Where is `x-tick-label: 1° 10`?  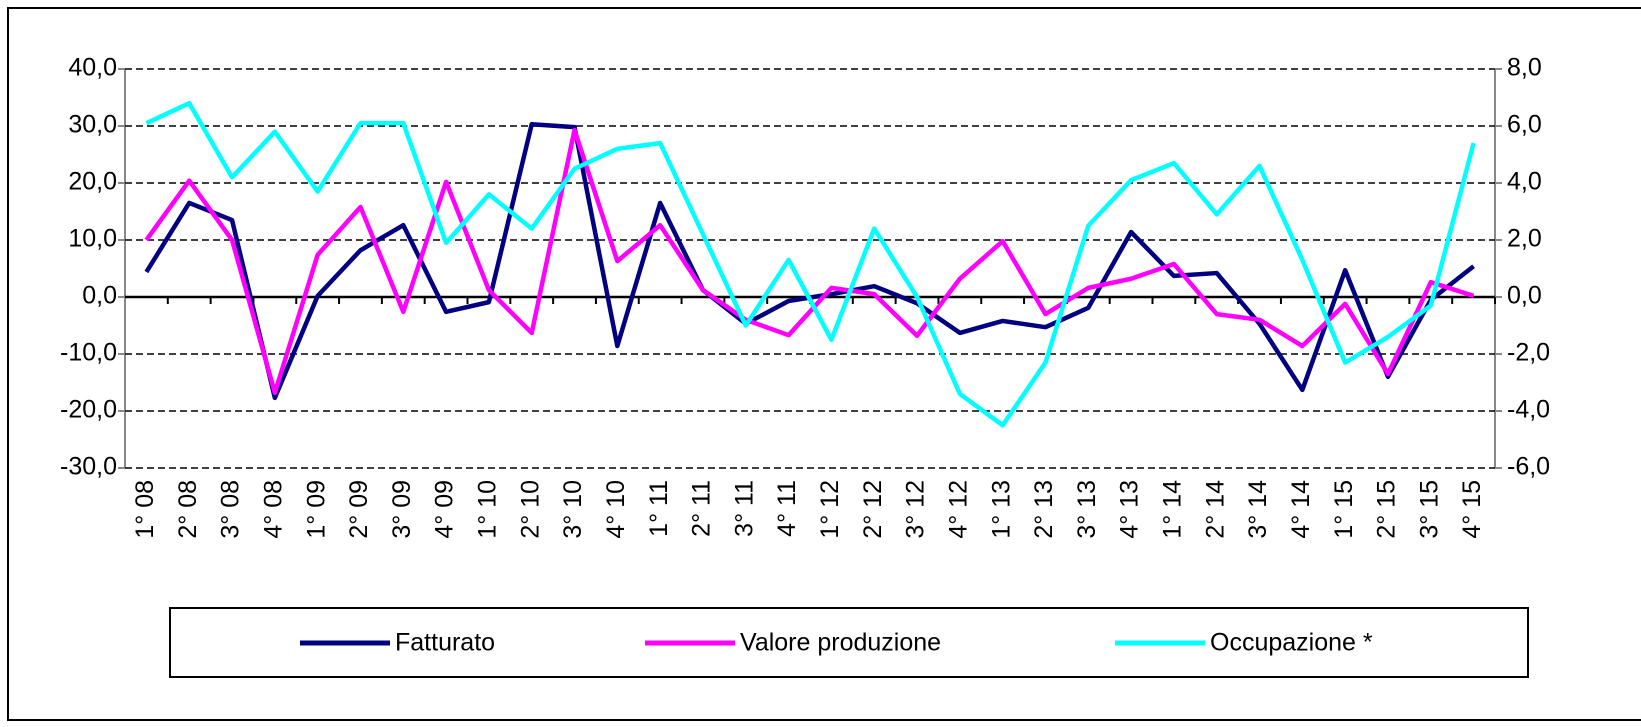
x-tick-label: 1° 10 is located at coordinates (488, 509).